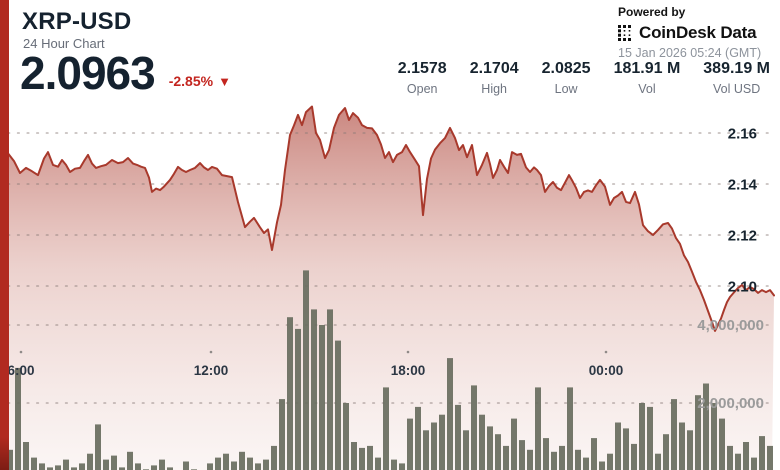 Image resolution: width=780 pixels, height=470 pixels. I want to click on stat-high-label: High, so click(494, 89).